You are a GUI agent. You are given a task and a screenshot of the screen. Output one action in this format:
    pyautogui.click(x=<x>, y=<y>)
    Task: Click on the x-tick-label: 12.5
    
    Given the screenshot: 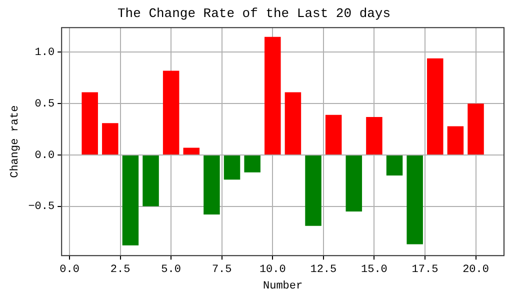 What is the action you would take?
    pyautogui.click(x=323, y=270)
    